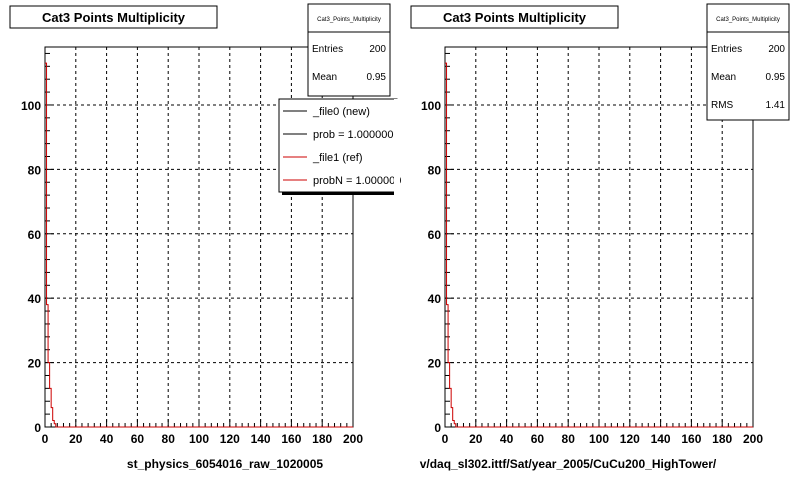  What do you see at coordinates (341, 112) in the screenshot?
I see `legend-label: _file0 (new)` at bounding box center [341, 112].